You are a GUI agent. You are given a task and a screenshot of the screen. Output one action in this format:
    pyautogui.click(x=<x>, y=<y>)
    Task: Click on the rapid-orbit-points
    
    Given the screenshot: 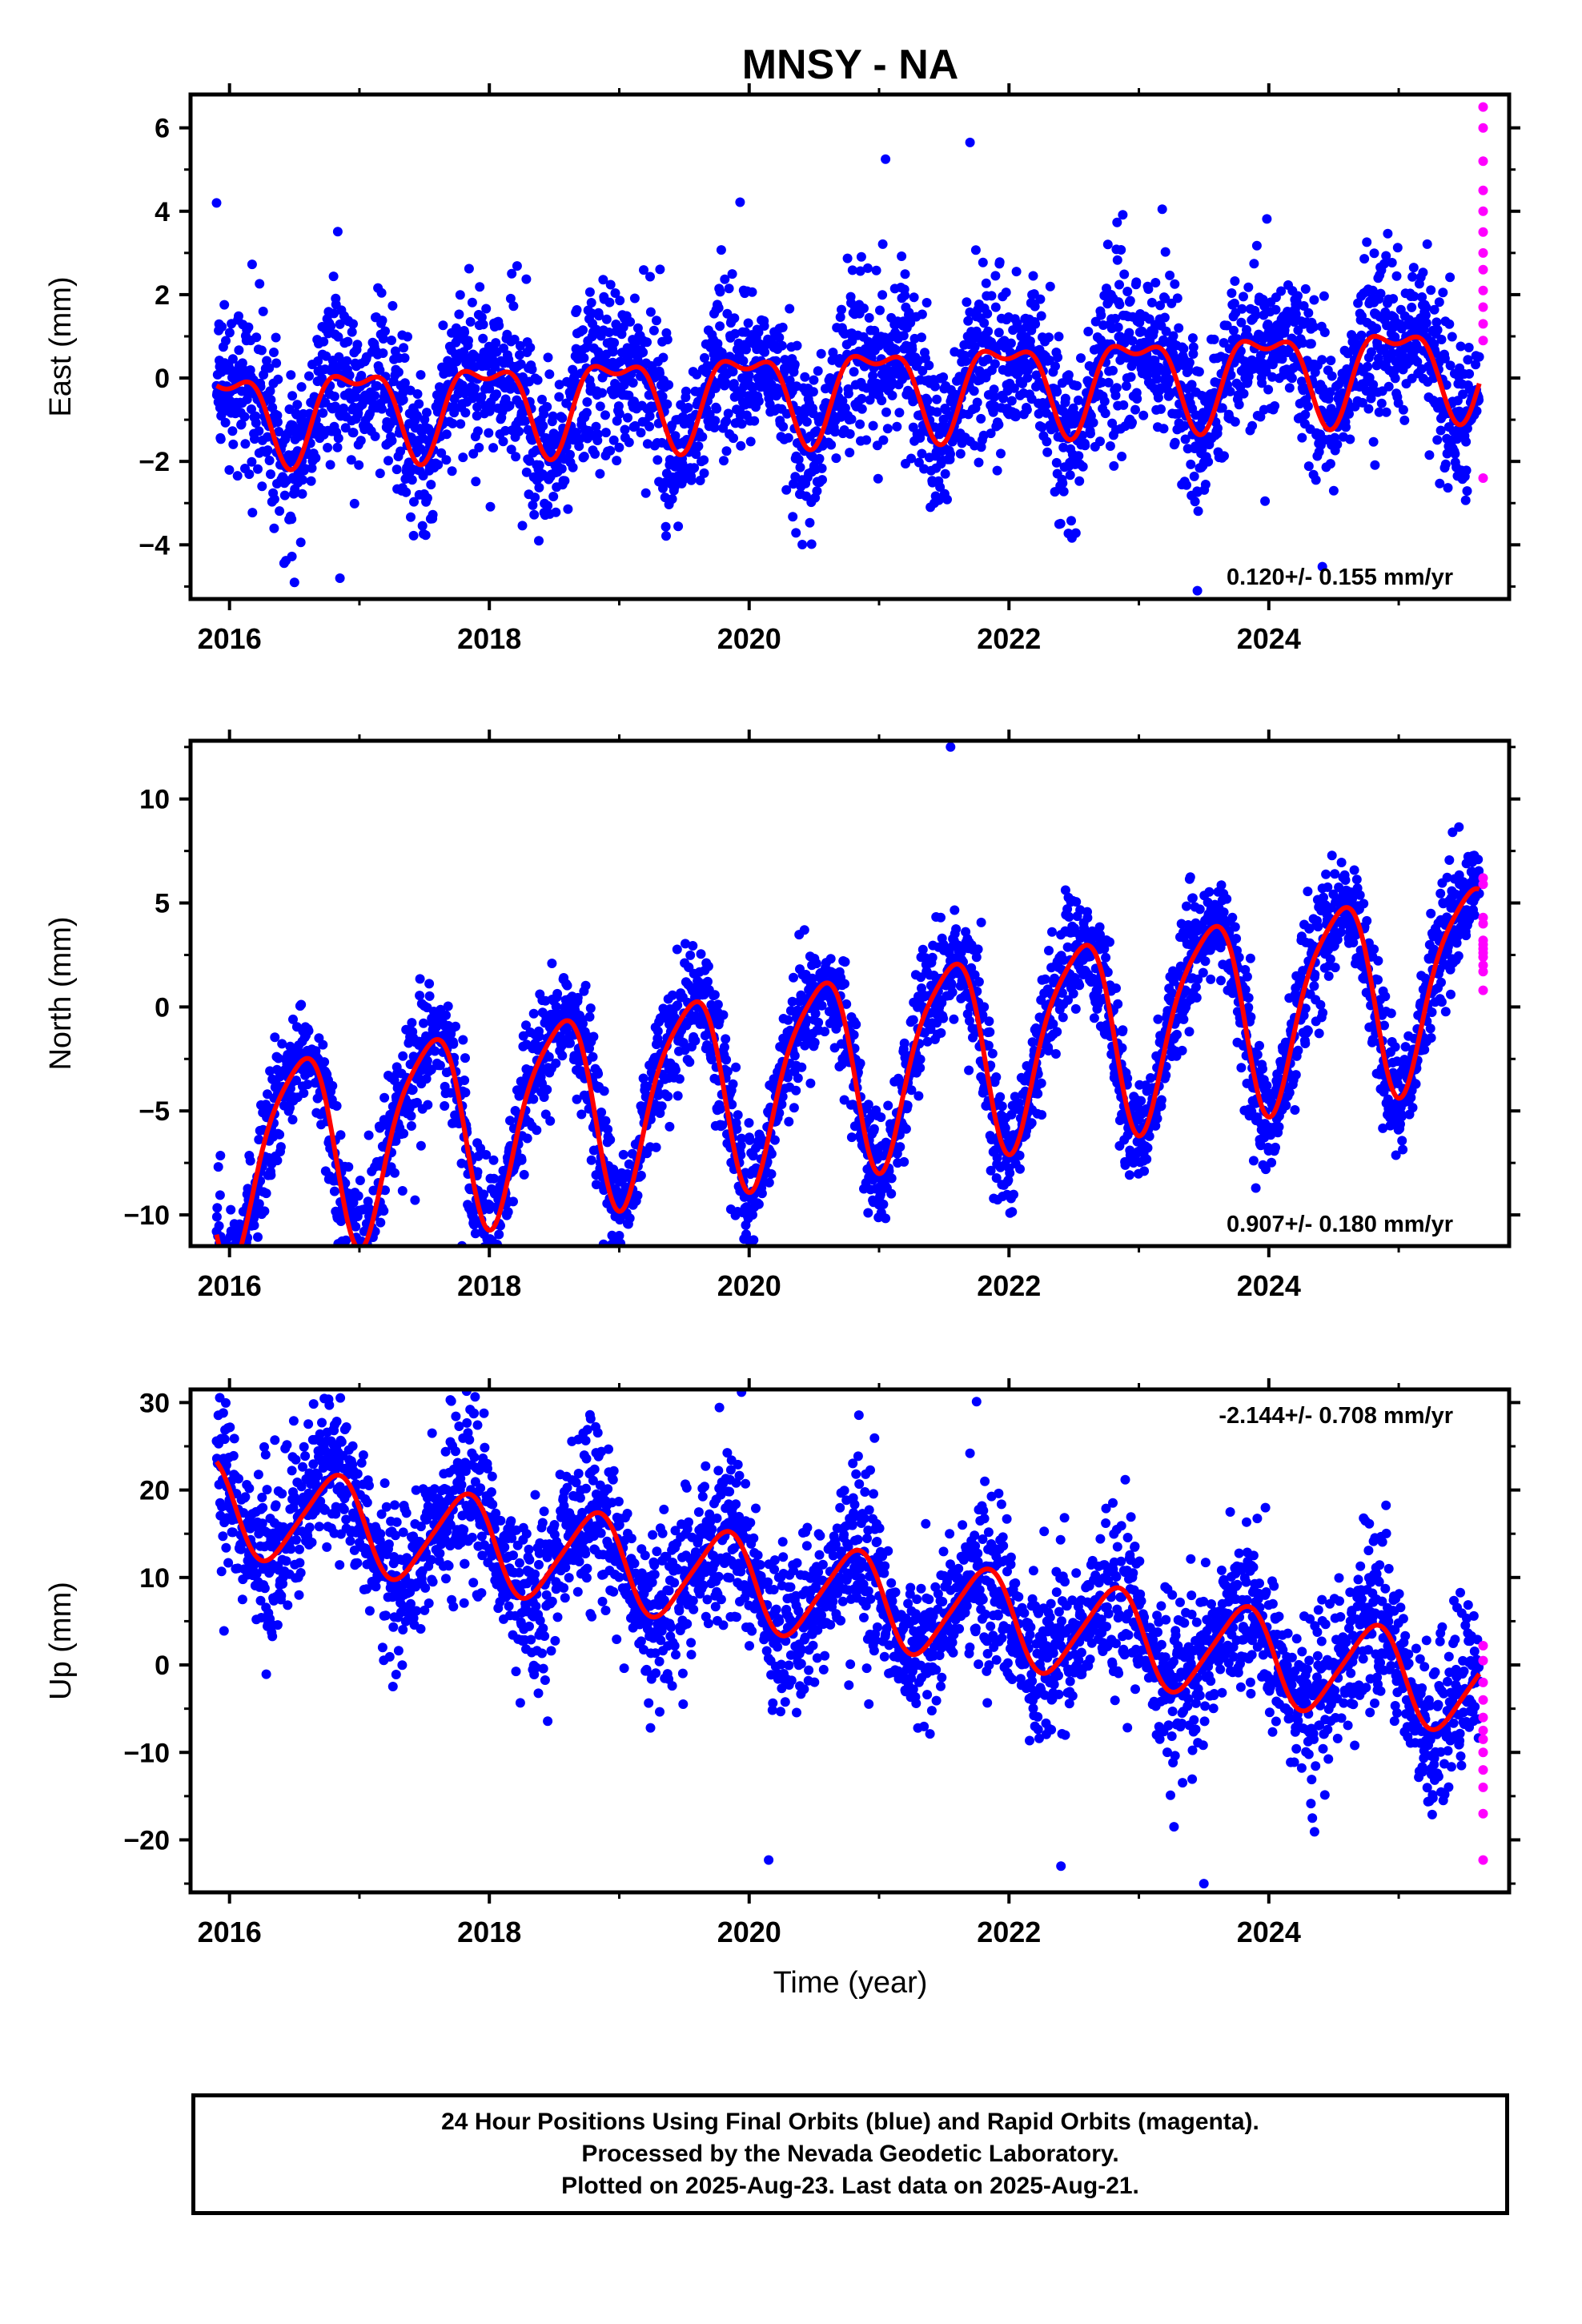 What is the action you would take?
    pyautogui.click(x=1483, y=292)
    